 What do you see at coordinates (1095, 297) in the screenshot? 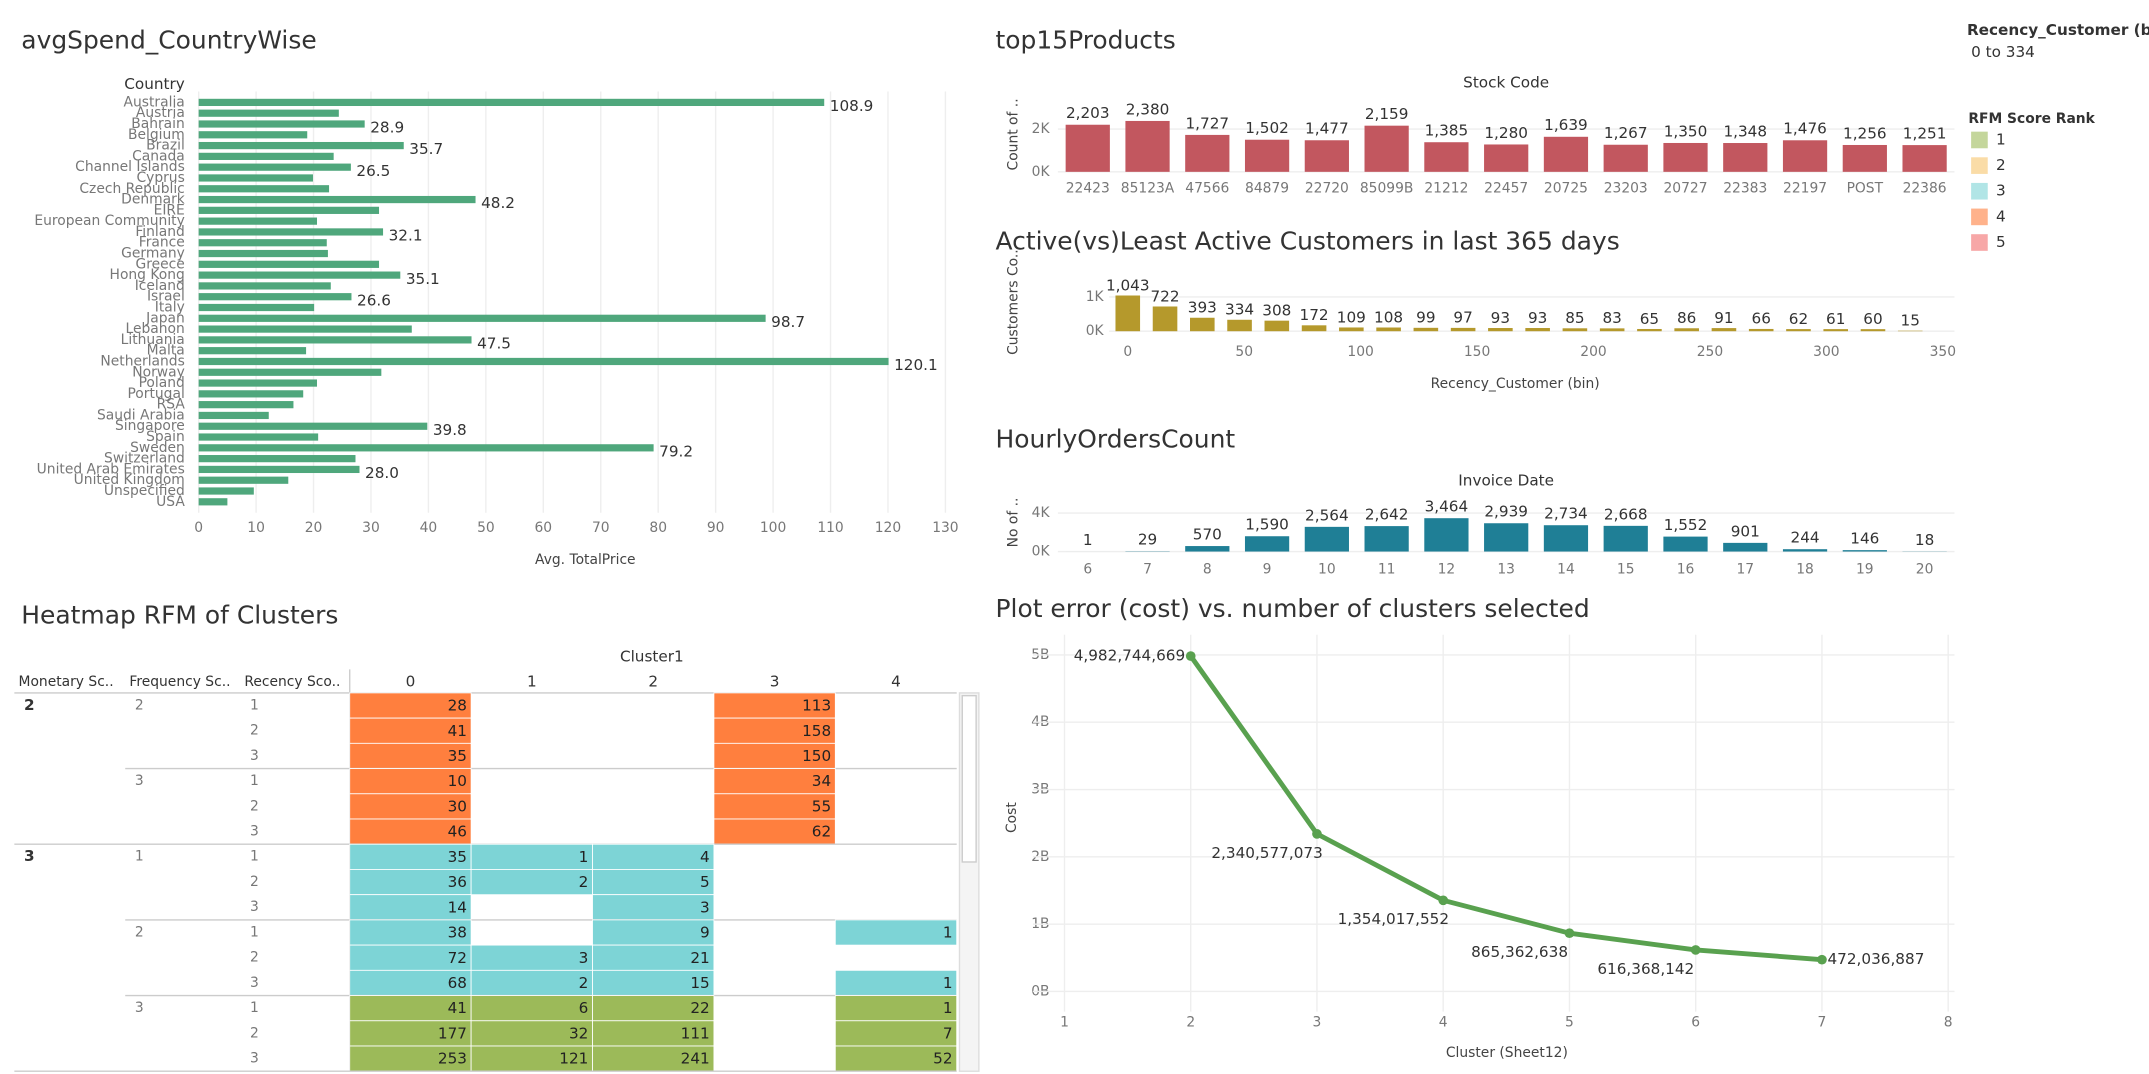
I see `y-tick-label: 1K` at bounding box center [1095, 297].